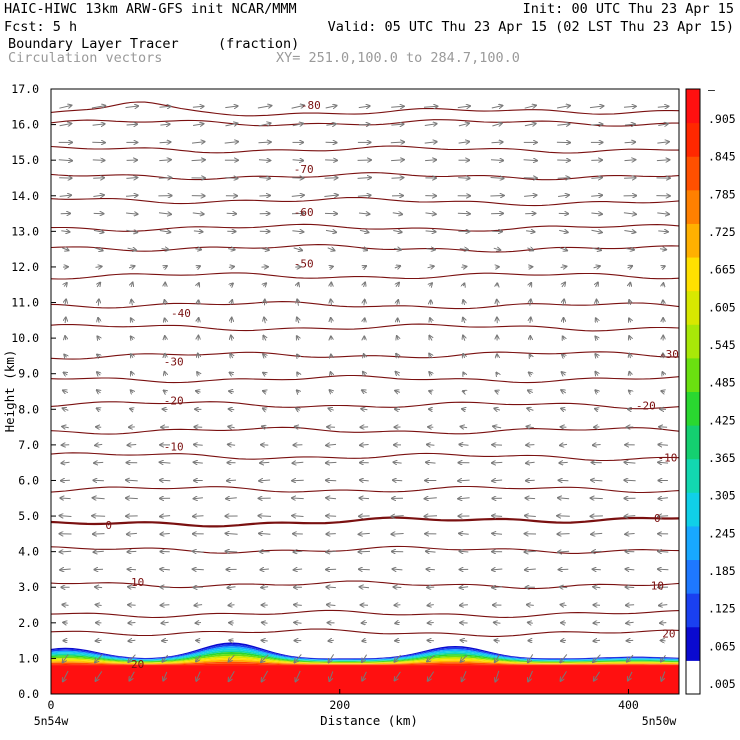 The height and width of the screenshot is (740, 740). What do you see at coordinates (722, 270) in the screenshot?
I see `colorbar-label: .665` at bounding box center [722, 270].